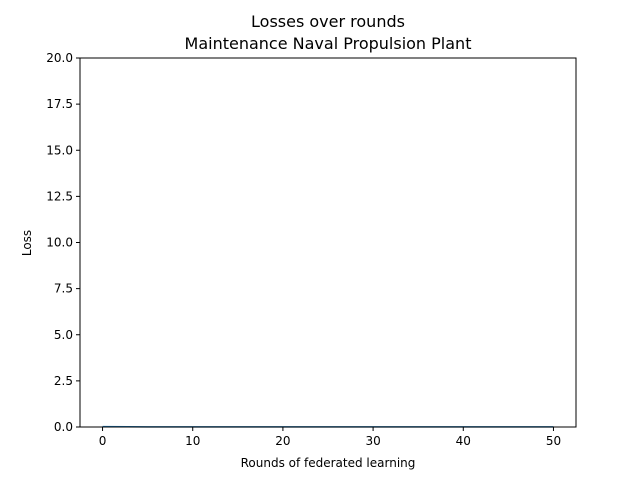  What do you see at coordinates (463, 441) in the screenshot?
I see `x-tick-label: 40` at bounding box center [463, 441].